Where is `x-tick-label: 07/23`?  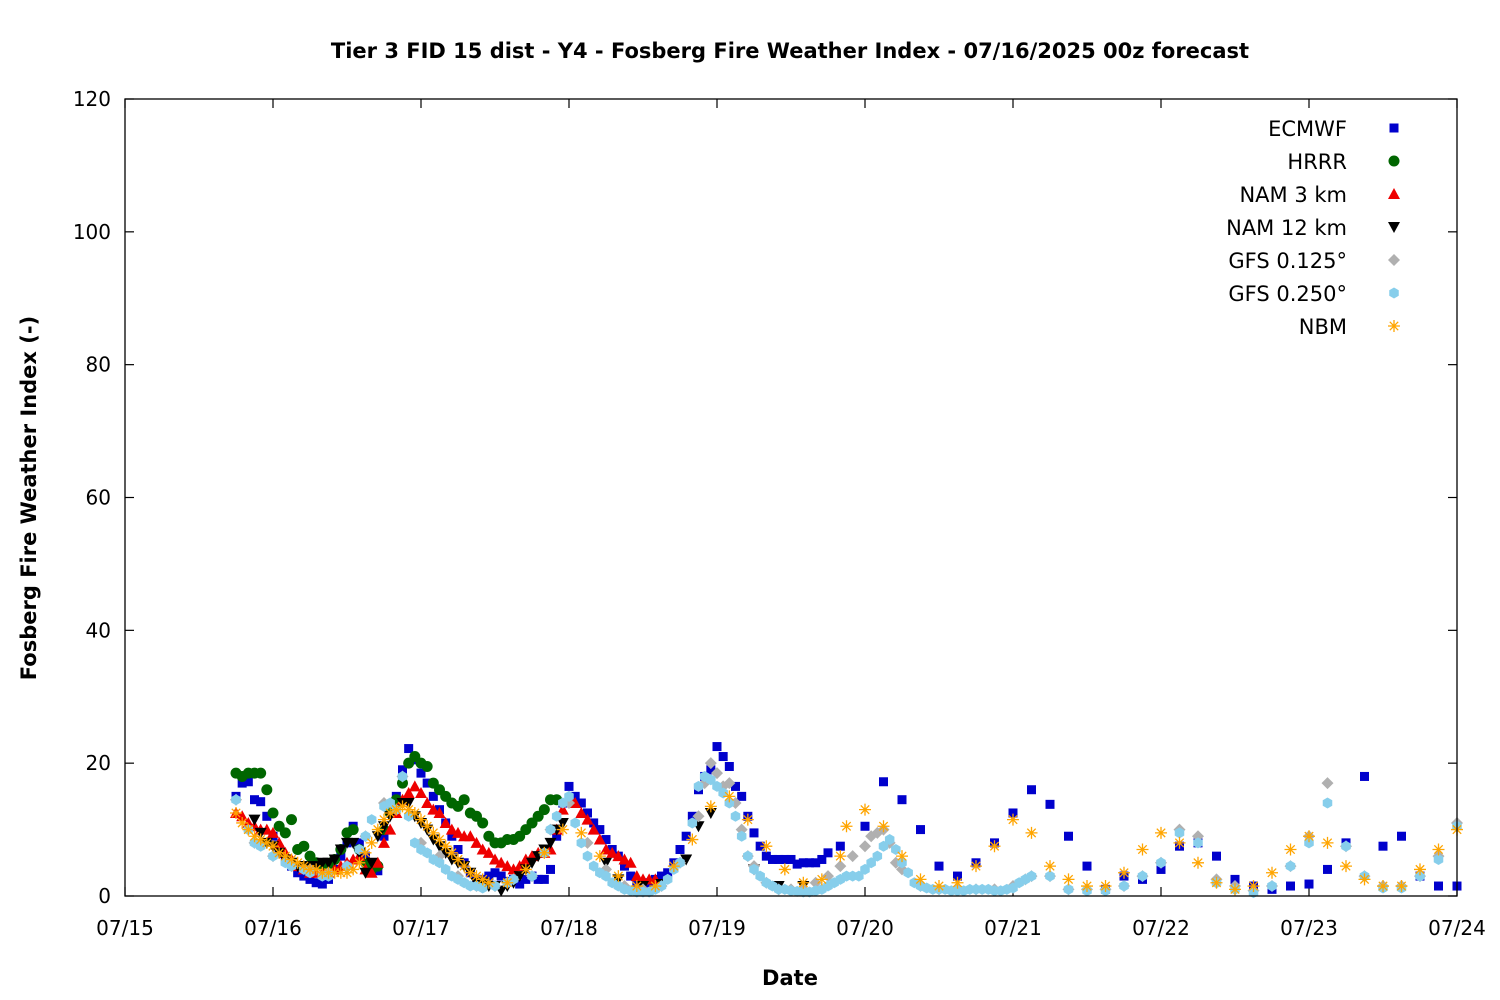 x-tick-label: 07/23 is located at coordinates (1309, 928).